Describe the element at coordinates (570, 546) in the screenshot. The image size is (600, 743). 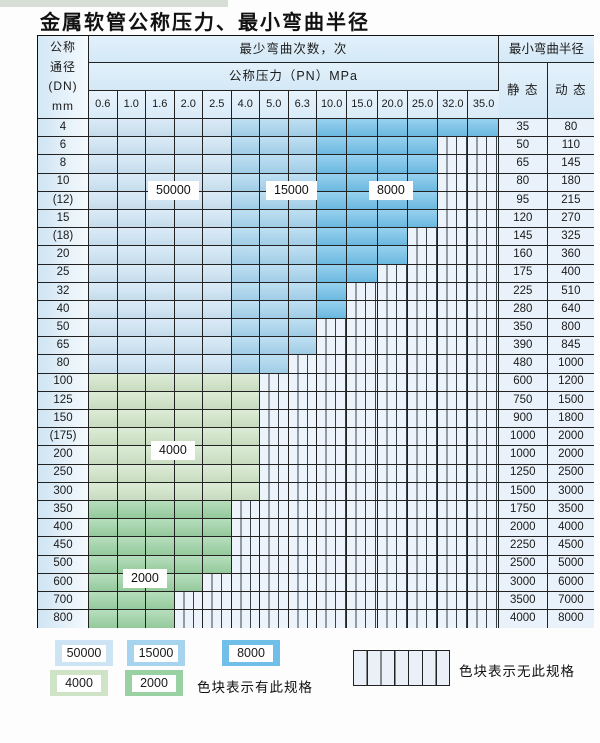
I see `dynamic-value-cell: 4500` at that location.